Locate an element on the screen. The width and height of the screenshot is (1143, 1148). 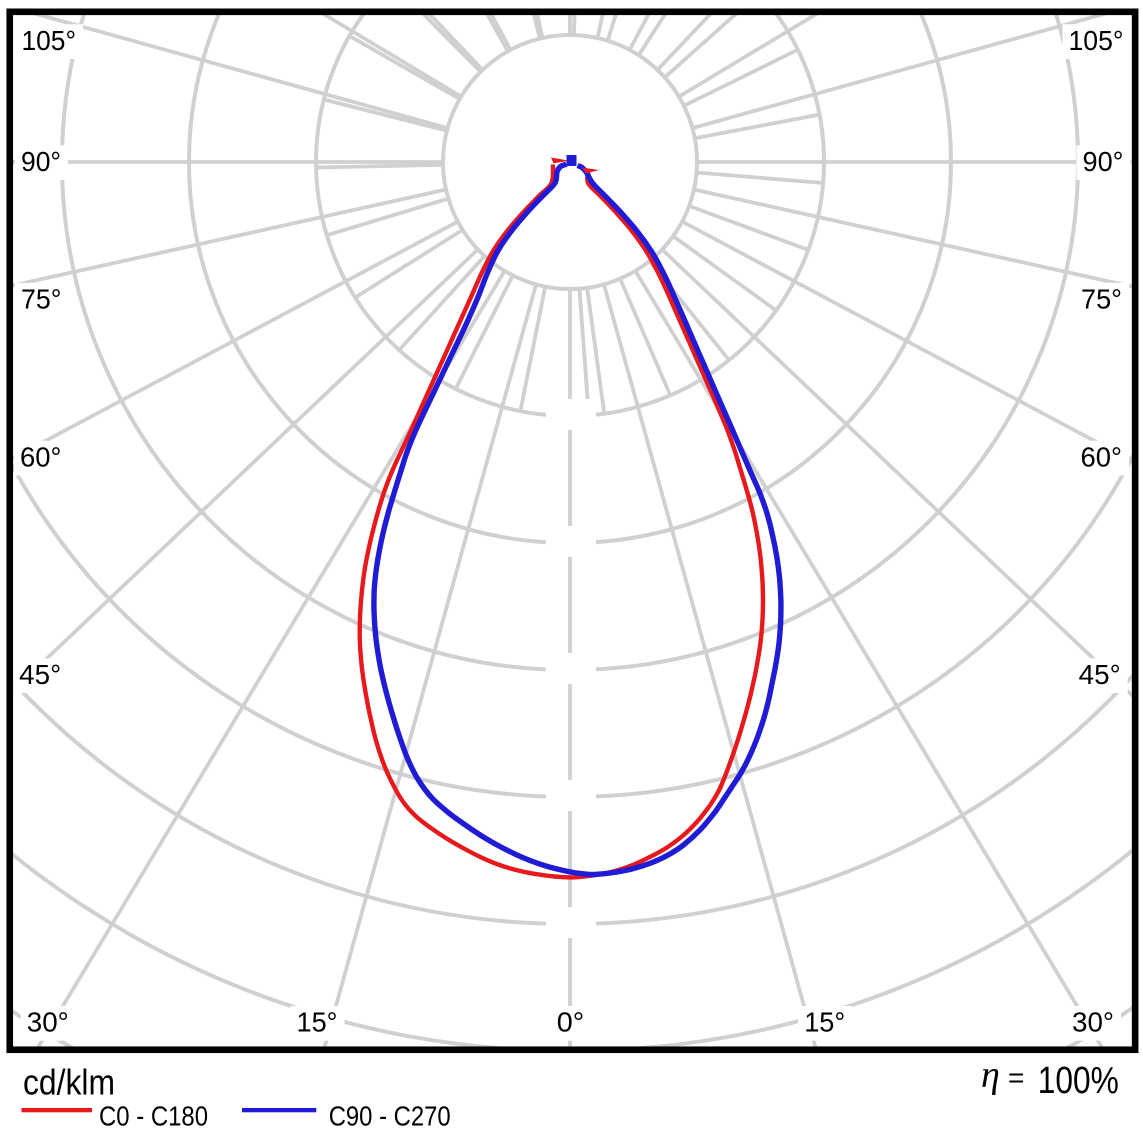
svg-text: 100% is located at coordinates (1078, 1081).